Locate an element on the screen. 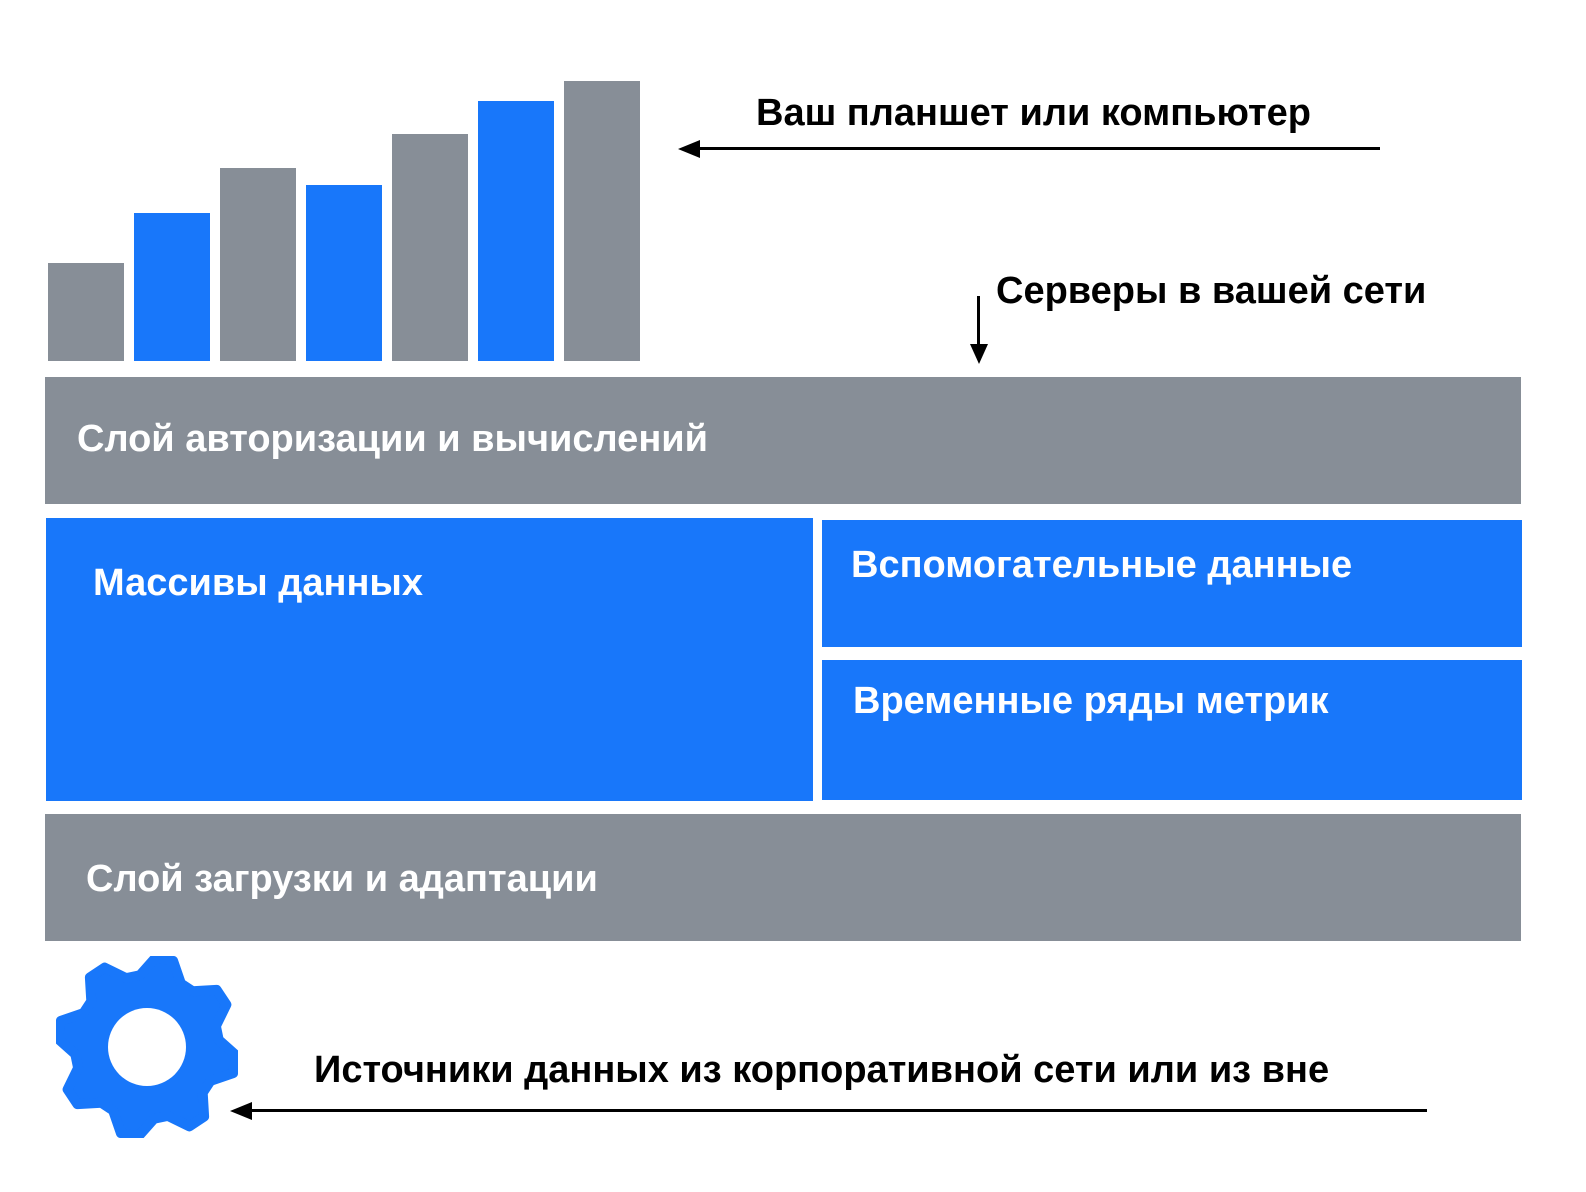 This screenshot has width=1586, height=1192. ingest-layer-label: Слой загрузки и адаптации is located at coordinates (342, 879).